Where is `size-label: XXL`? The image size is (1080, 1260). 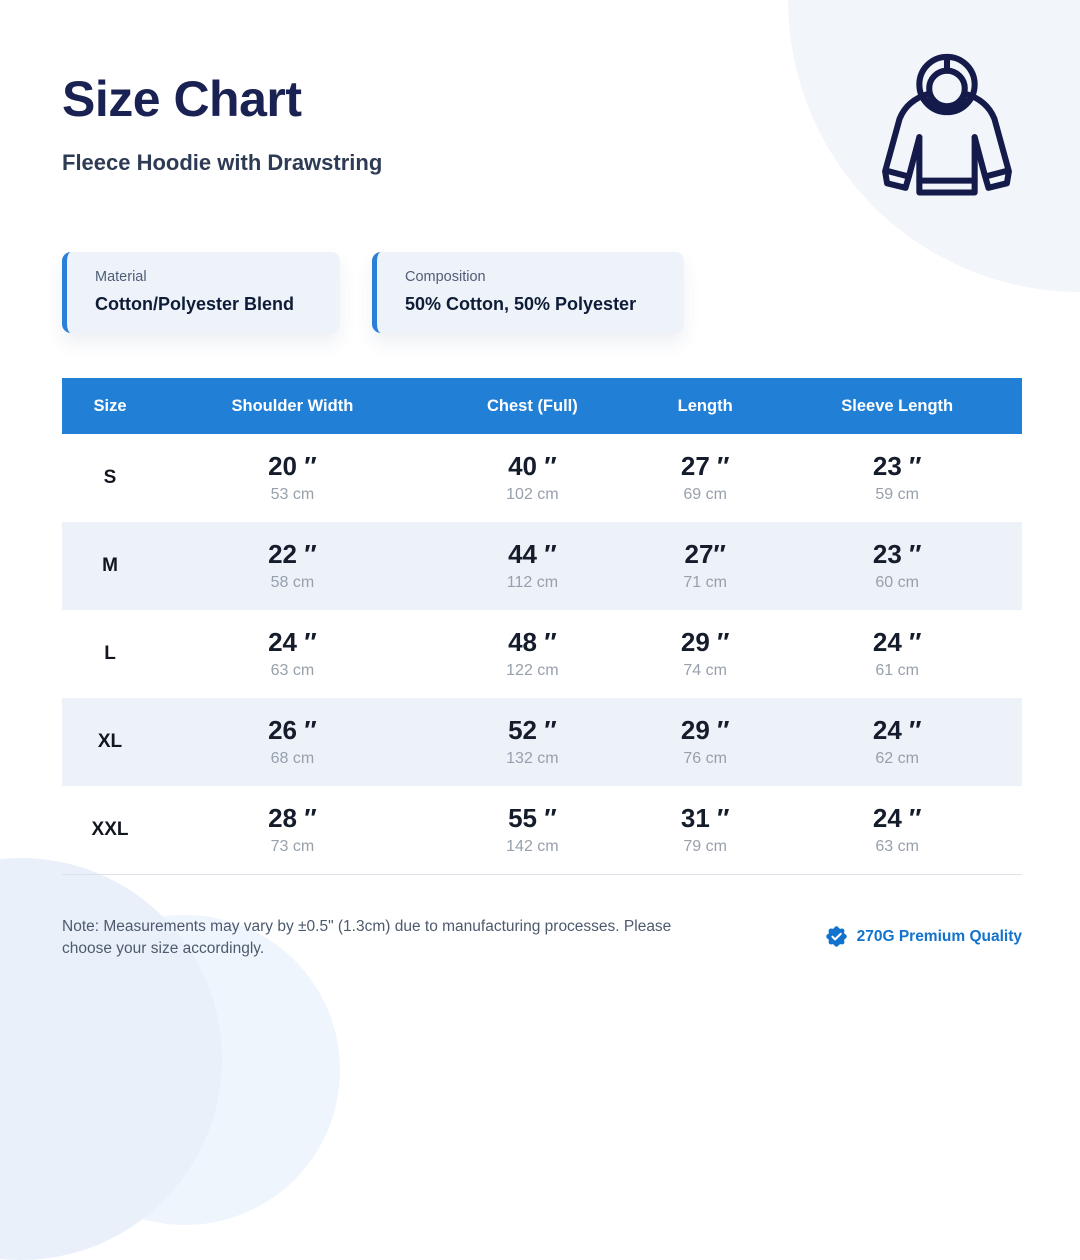
size-label: XXL is located at coordinates (110, 829).